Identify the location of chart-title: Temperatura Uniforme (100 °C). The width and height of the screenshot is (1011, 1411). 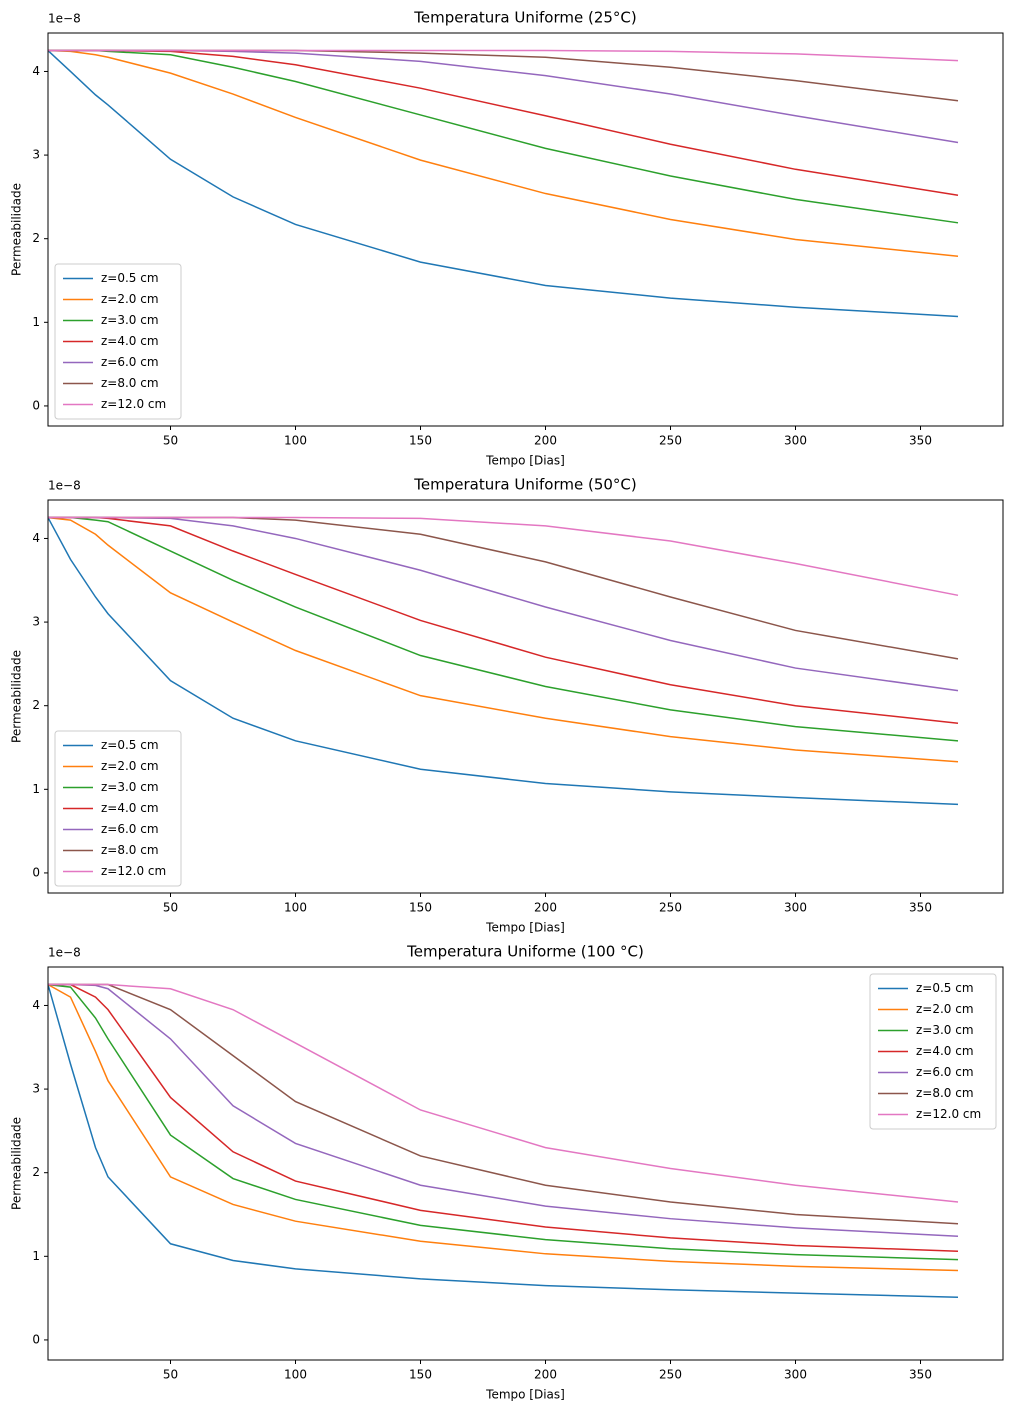
(525, 952).